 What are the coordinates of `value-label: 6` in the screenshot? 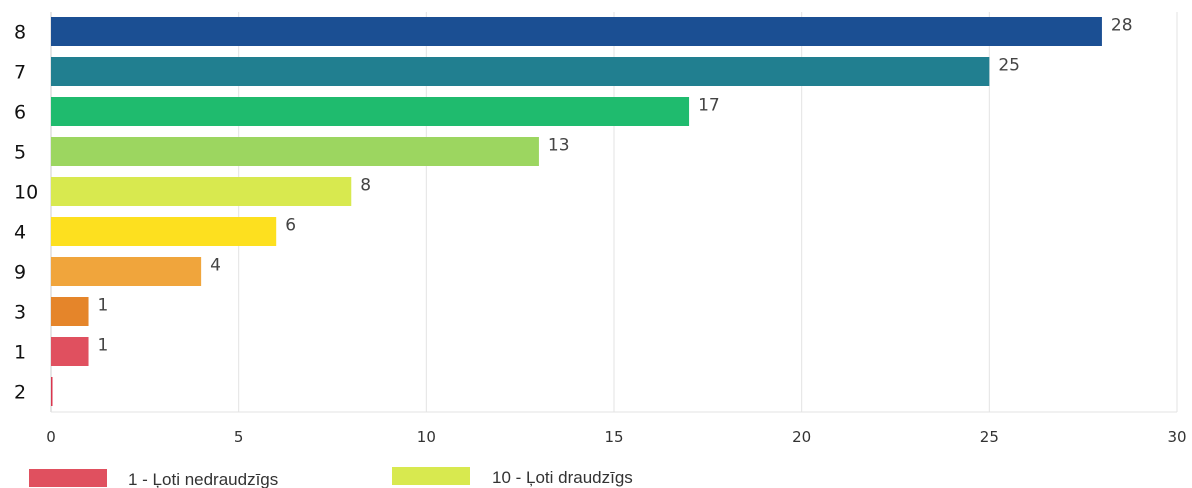 It's located at (290, 226).